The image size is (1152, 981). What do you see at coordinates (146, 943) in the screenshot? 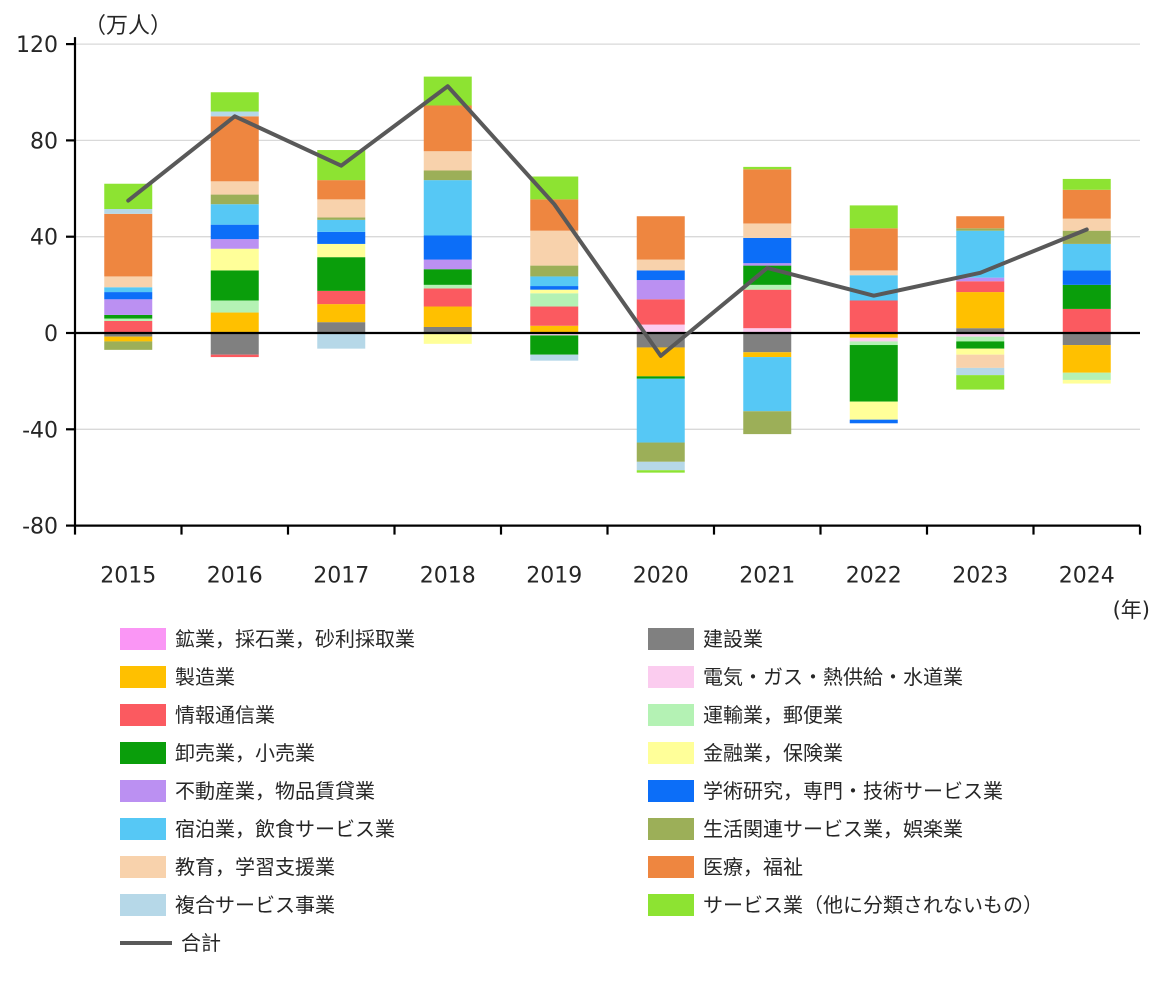
I see `legend-total-line-swatch` at bounding box center [146, 943].